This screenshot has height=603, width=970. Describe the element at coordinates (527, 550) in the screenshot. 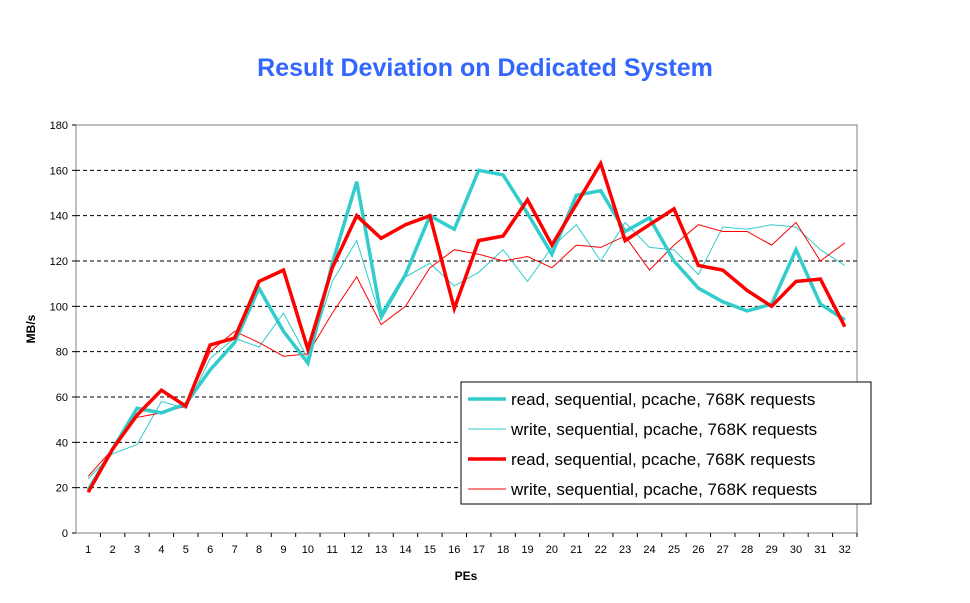

I see `x-tick-label: 19` at that location.